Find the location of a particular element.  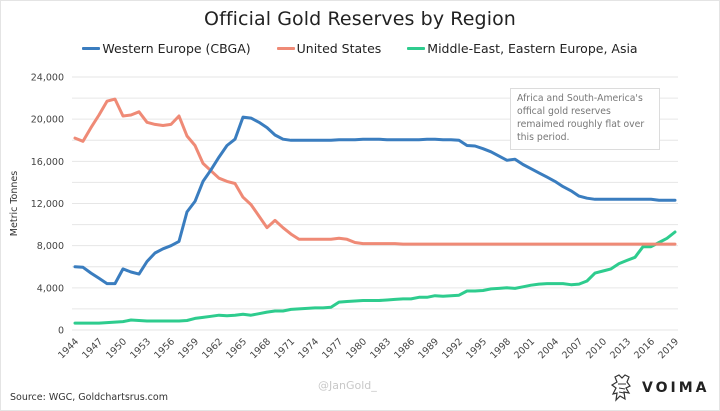

lion-crest-icon is located at coordinates (620, 388).